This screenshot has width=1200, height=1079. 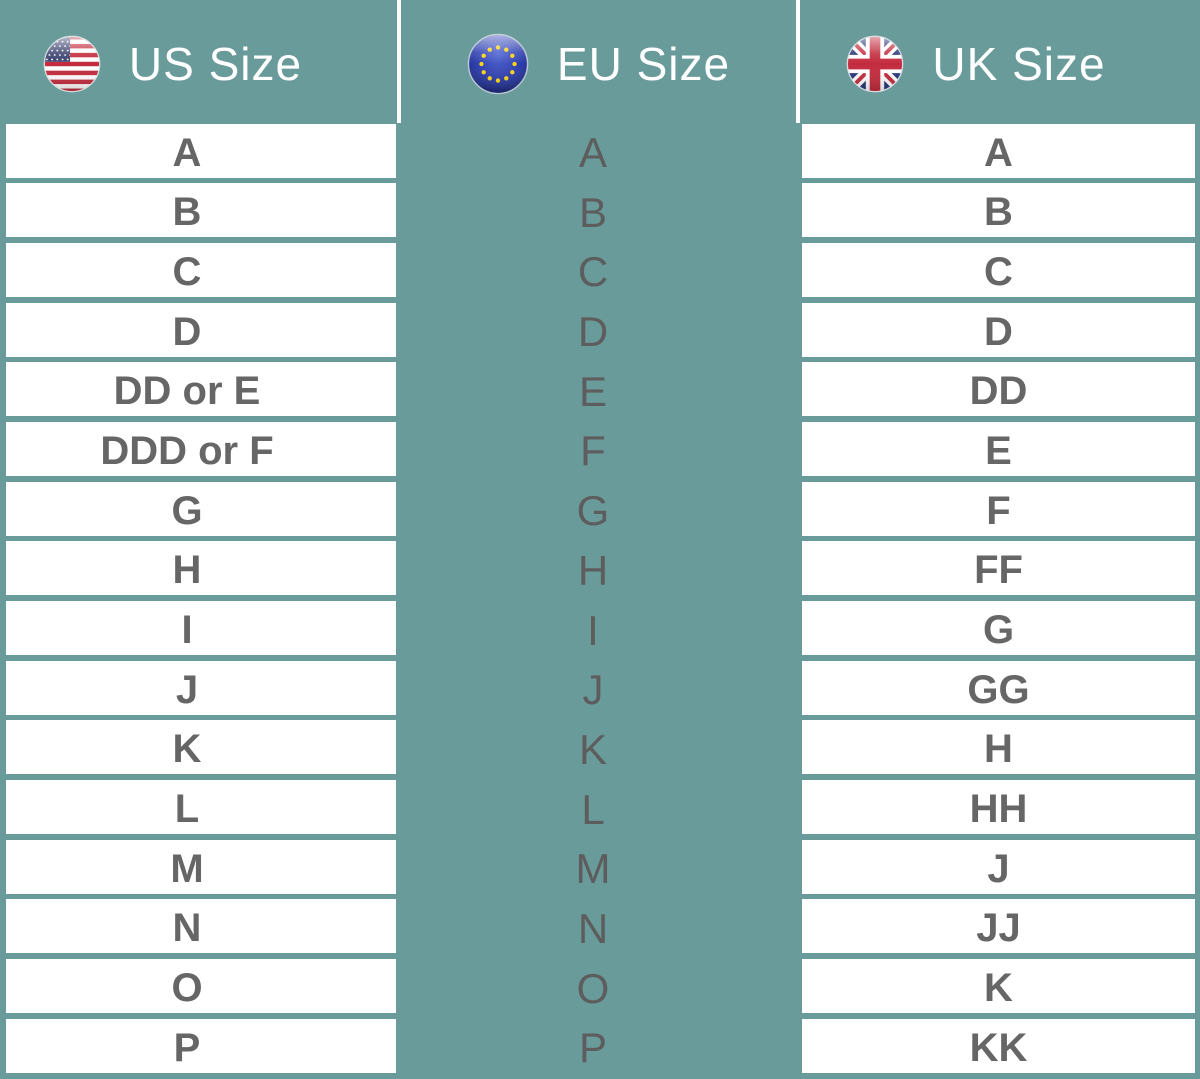 I want to click on table-row: KK, so click(x=998, y=1045).